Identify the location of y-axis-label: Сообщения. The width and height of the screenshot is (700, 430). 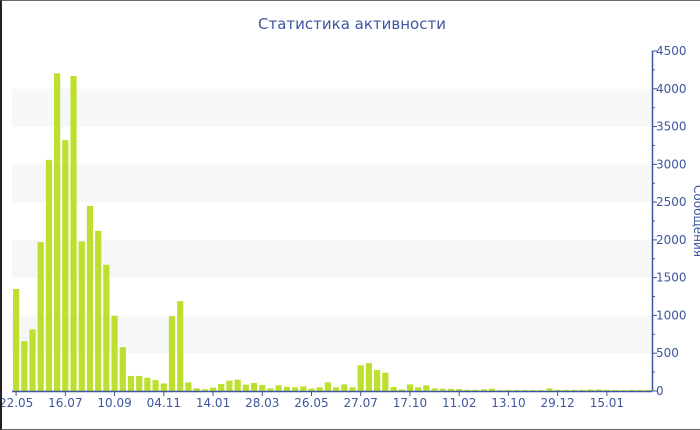
(695, 221).